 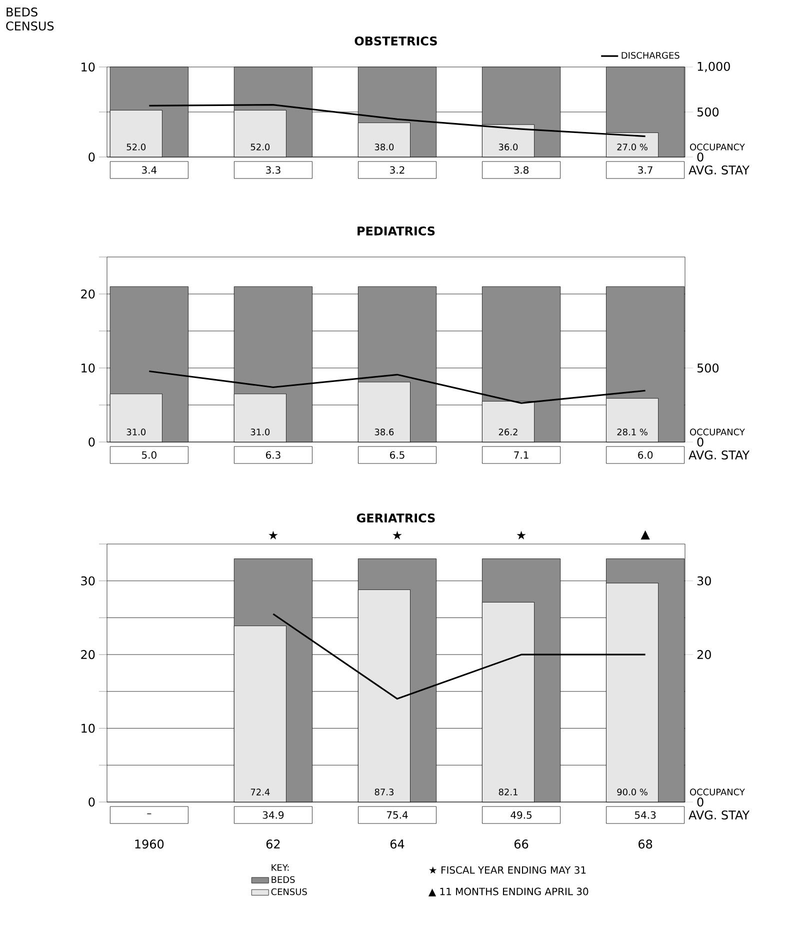 What do you see at coordinates (273, 455) in the screenshot?
I see `text: 6.3` at bounding box center [273, 455].